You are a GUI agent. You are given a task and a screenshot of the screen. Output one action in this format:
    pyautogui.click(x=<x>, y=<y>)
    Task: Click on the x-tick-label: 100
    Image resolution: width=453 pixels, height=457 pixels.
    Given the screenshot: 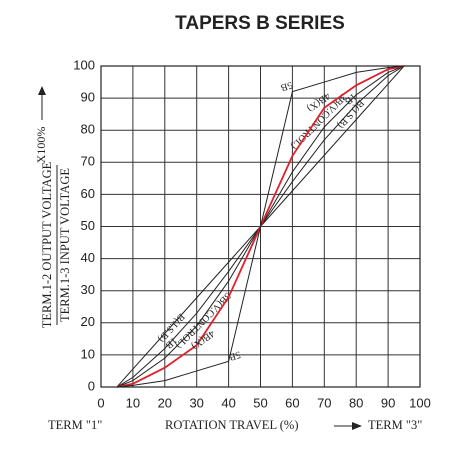 What is the action you would take?
    pyautogui.click(x=420, y=402)
    